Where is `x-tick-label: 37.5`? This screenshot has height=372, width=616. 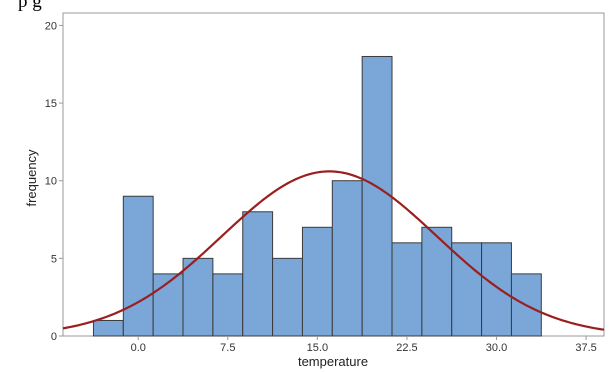
x-tick-label: 37.5 is located at coordinates (585, 348).